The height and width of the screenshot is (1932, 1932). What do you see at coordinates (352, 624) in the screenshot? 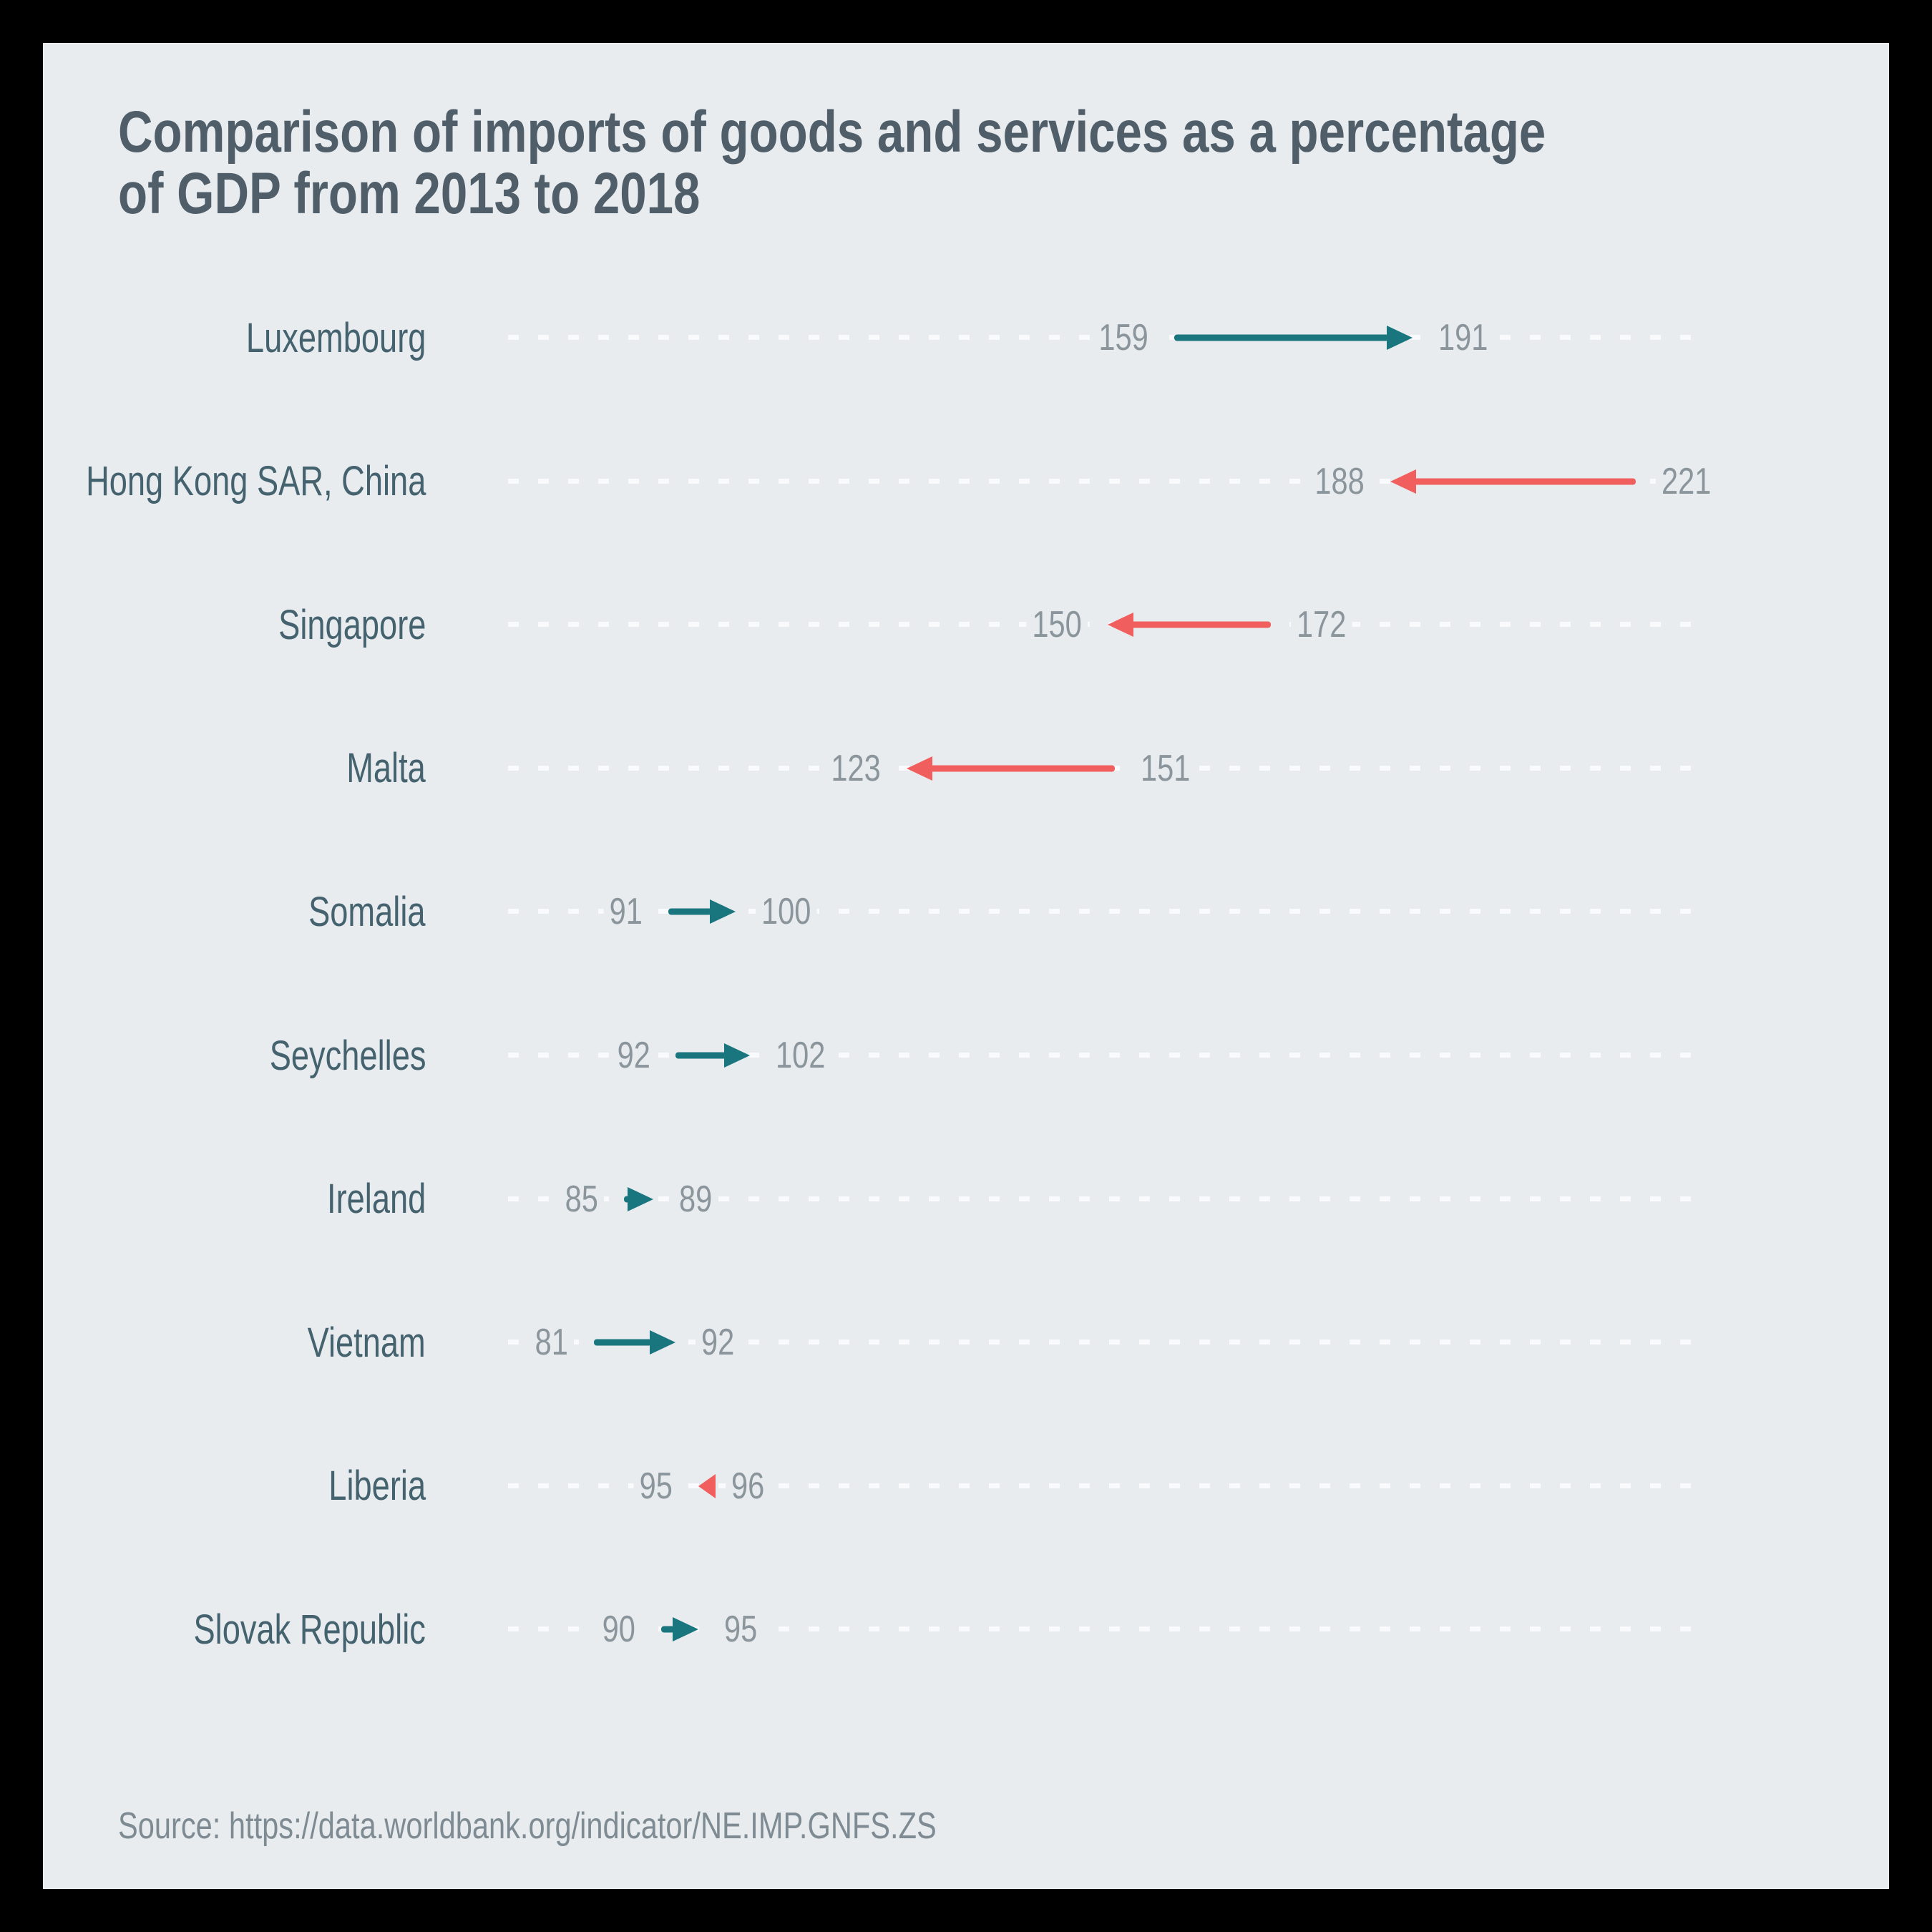
I see `country-label-text: Singapore` at bounding box center [352, 624].